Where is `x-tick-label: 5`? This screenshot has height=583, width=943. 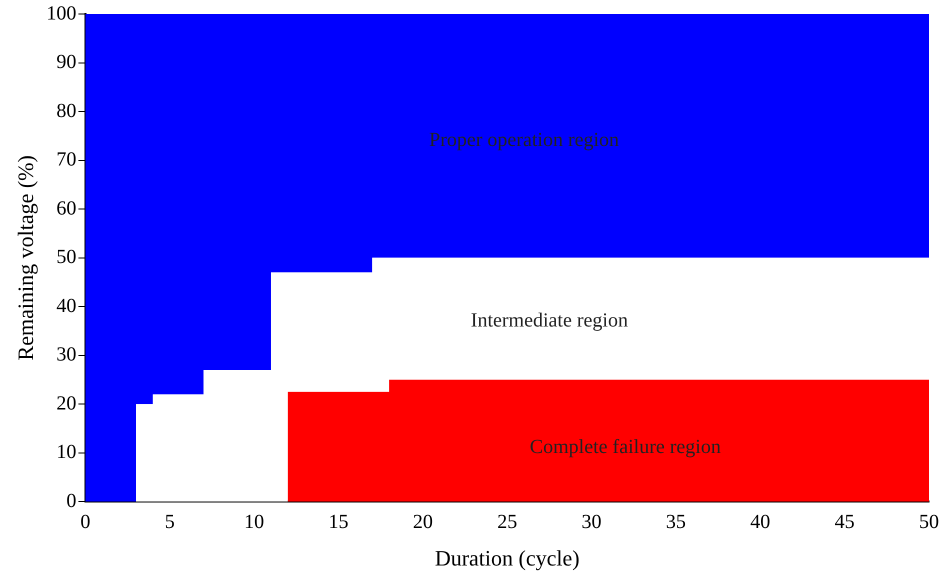 x-tick-label: 5 is located at coordinates (169, 521).